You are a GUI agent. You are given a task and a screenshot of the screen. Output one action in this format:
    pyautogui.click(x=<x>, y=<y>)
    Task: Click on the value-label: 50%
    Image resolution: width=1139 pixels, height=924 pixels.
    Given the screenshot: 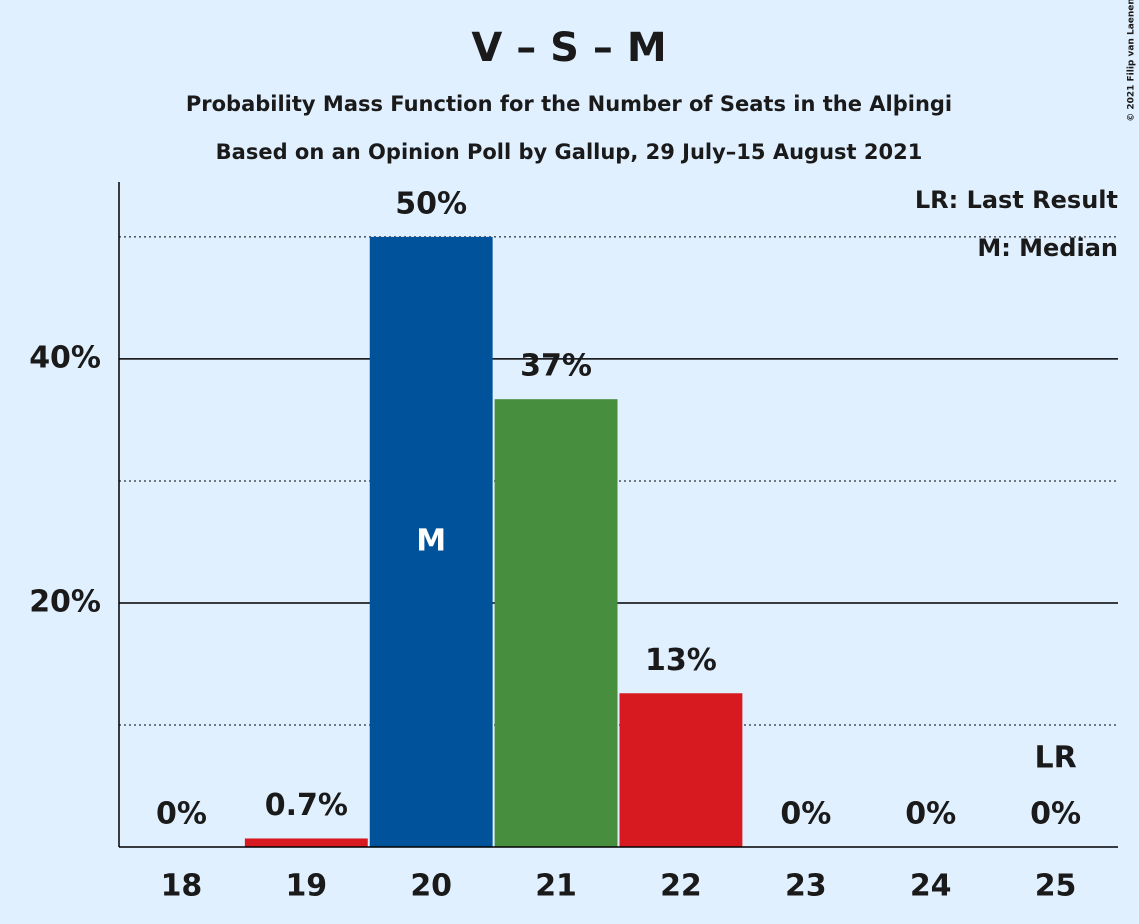 What is the action you would take?
    pyautogui.click(x=431, y=203)
    